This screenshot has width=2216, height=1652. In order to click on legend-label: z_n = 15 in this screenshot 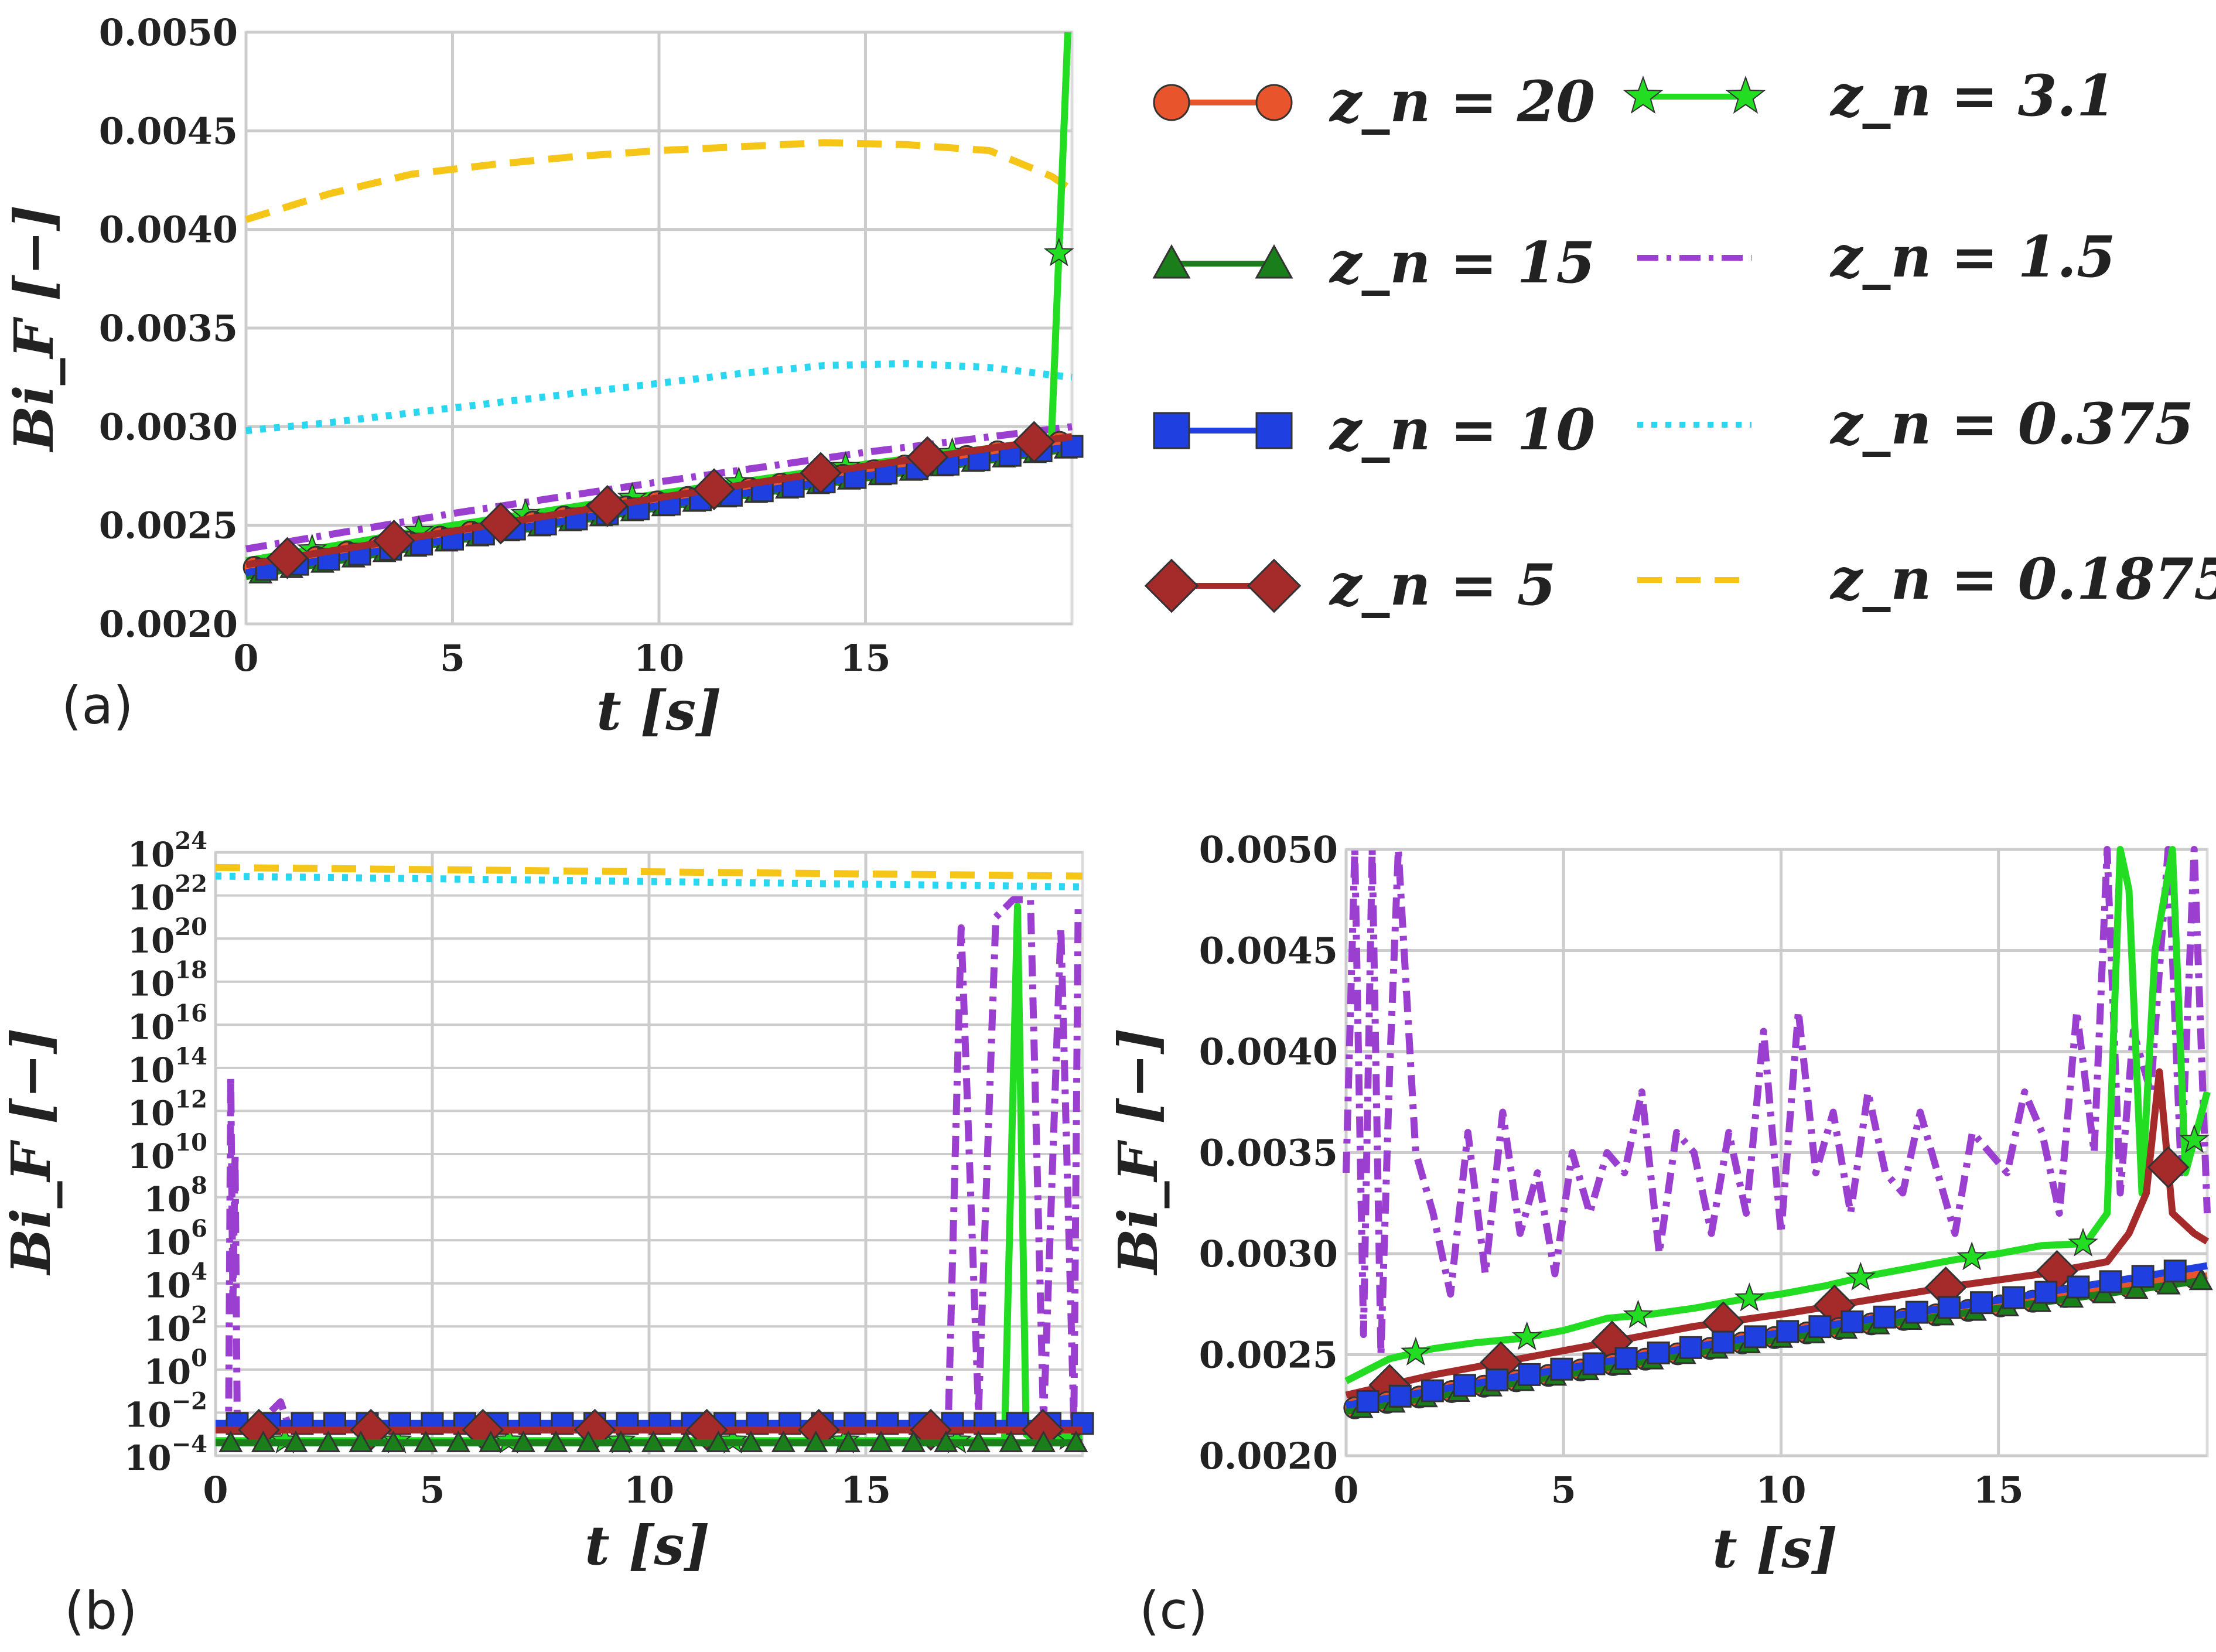, I will do `click(1462, 263)`.